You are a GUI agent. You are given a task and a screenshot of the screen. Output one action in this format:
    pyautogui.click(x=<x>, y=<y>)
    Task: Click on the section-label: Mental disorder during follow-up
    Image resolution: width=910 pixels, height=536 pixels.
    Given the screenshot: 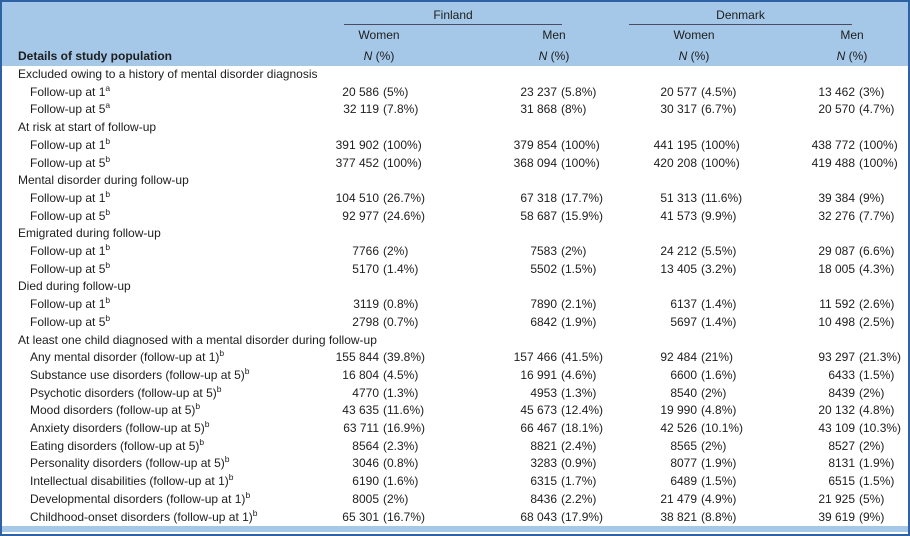 What is the action you would take?
    pyautogui.click(x=103, y=180)
    